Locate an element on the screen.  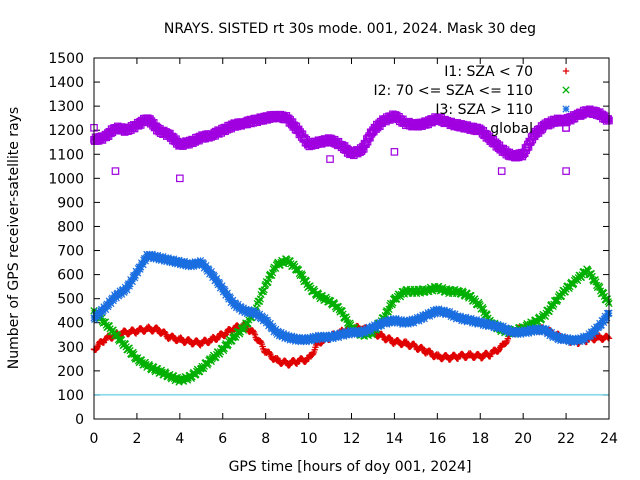
legend-marker is located at coordinates (566, 128).